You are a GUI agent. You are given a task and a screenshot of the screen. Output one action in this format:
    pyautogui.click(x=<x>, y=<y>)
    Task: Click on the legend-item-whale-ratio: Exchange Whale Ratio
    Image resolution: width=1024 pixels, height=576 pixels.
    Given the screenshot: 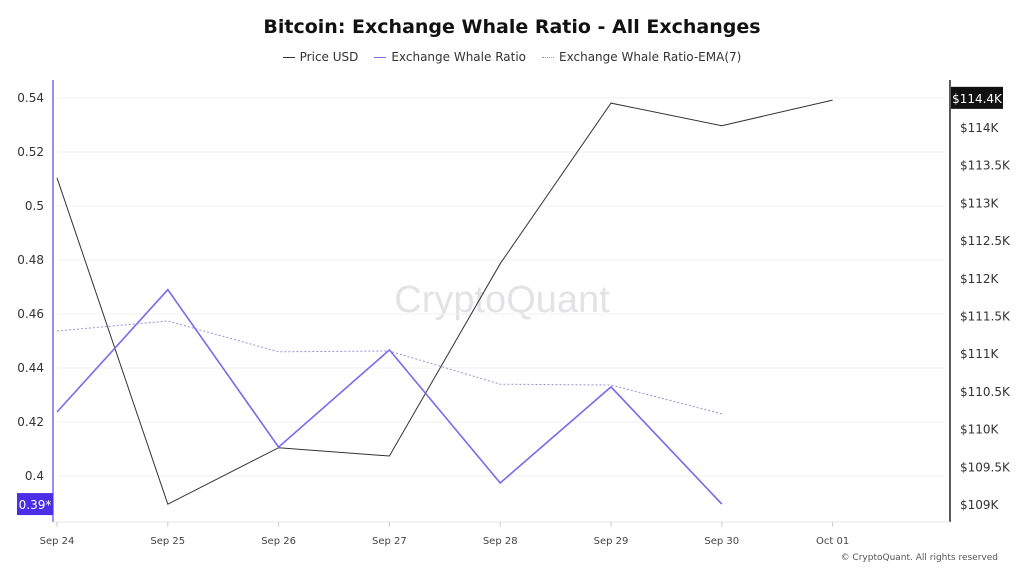 What is the action you would take?
    pyautogui.click(x=450, y=57)
    